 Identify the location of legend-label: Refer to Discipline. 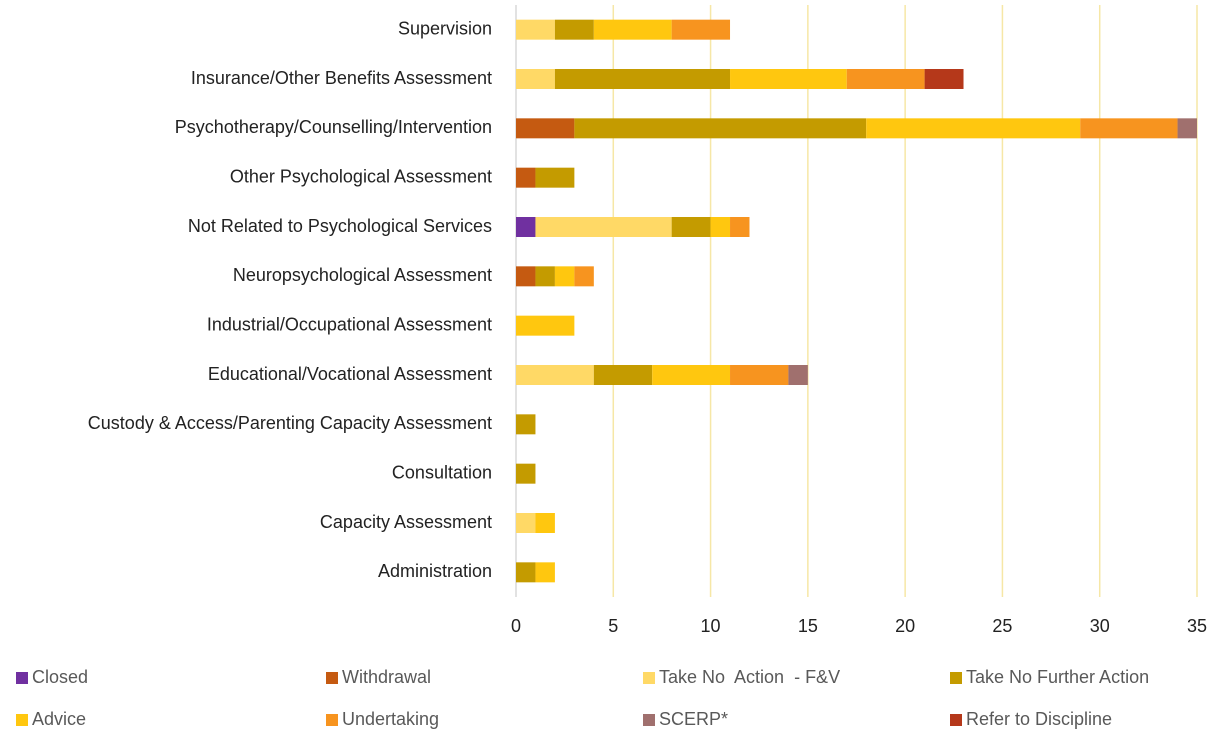
(1039, 719).